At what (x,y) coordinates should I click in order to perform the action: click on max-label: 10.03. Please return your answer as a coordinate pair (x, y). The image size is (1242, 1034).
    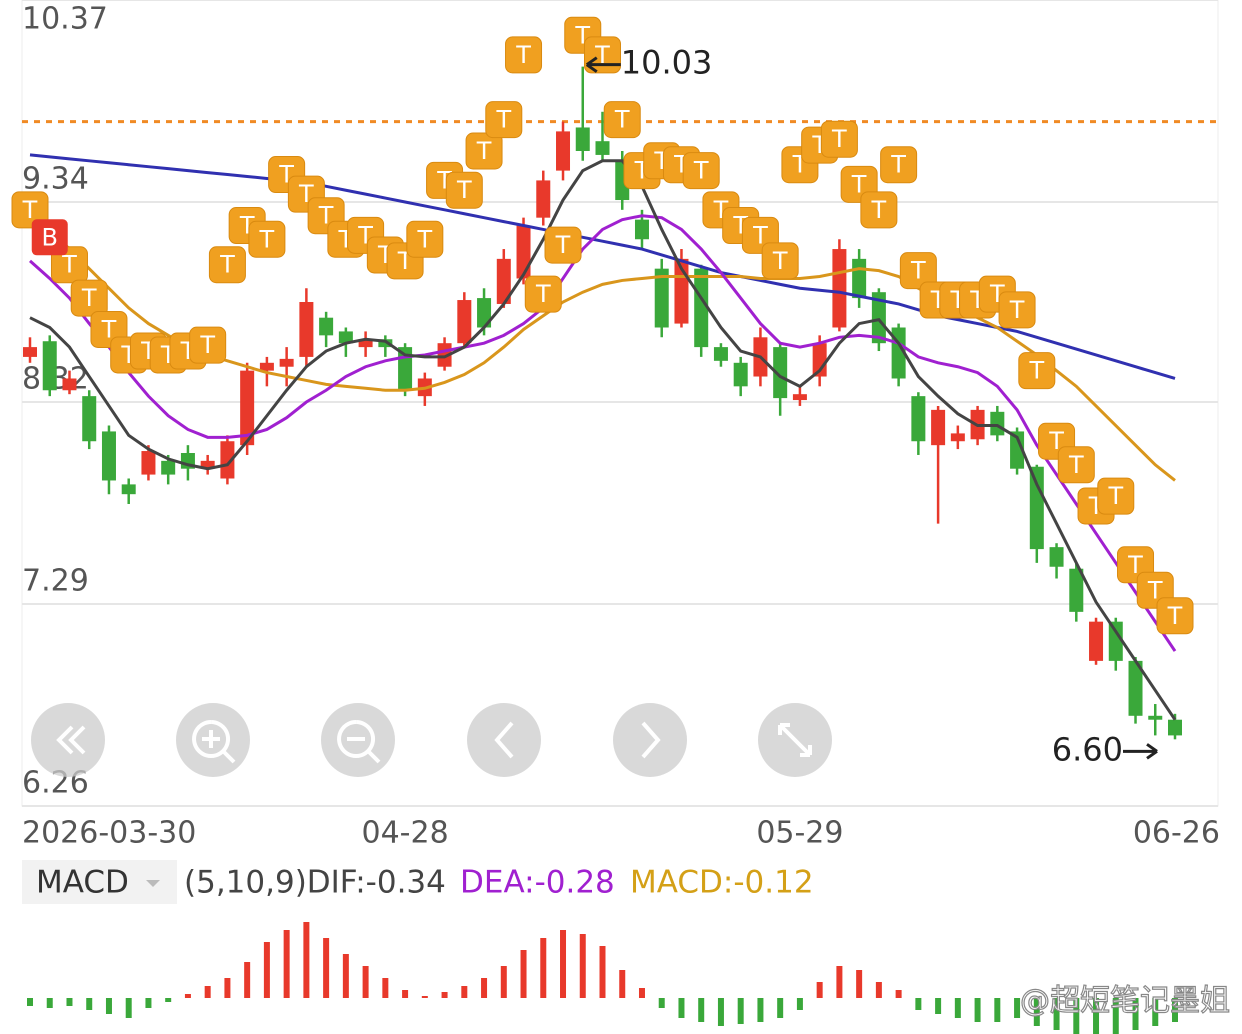
    Looking at the image, I should click on (667, 63).